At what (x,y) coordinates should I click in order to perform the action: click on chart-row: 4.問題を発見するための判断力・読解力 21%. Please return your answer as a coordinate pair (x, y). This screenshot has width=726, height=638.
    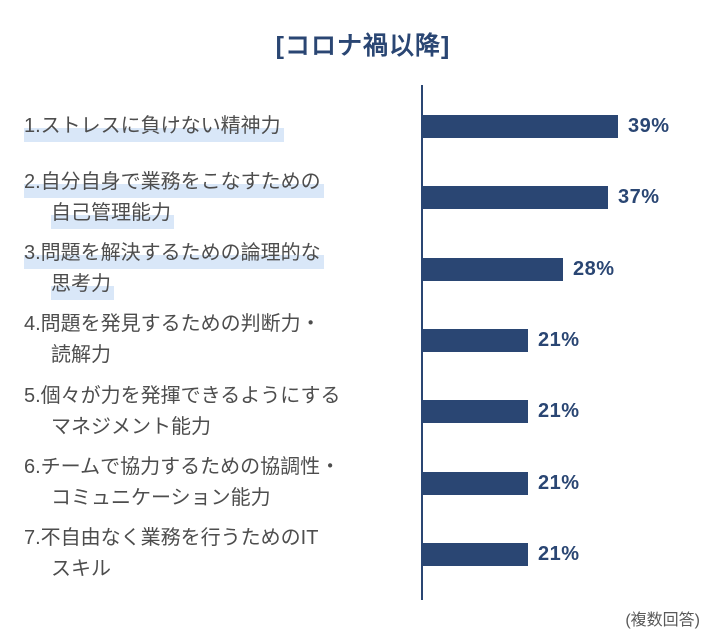
    Looking at the image, I should click on (363, 340).